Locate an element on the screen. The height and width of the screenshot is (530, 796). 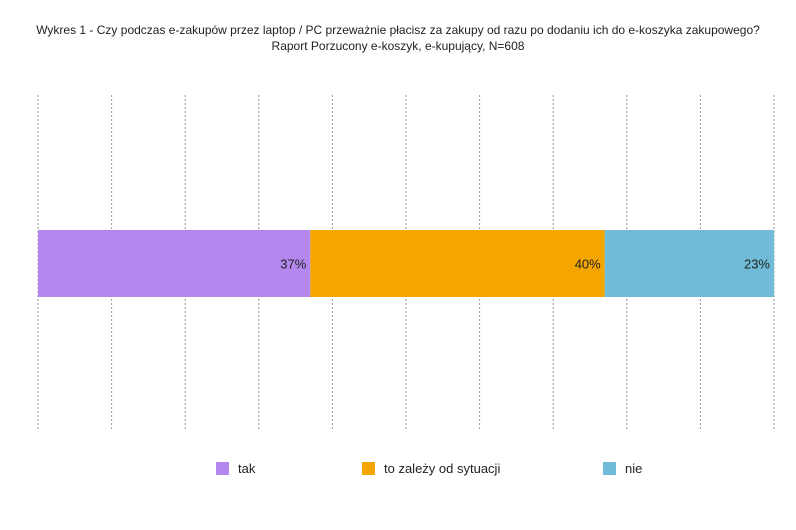
legend-label-nie: nie is located at coordinates (634, 468).